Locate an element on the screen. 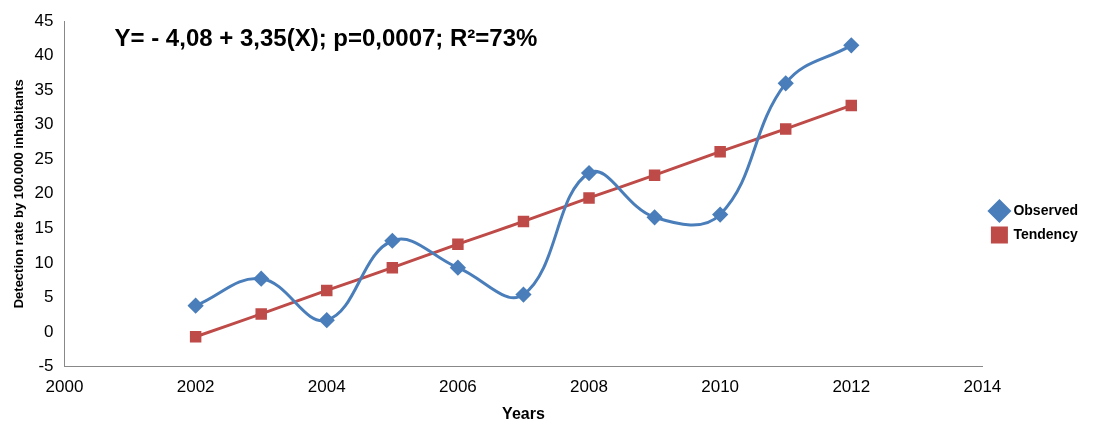 The height and width of the screenshot is (440, 1107). y-axis-title: Detection rate by 100.000 inhabitants is located at coordinates (19, 194).